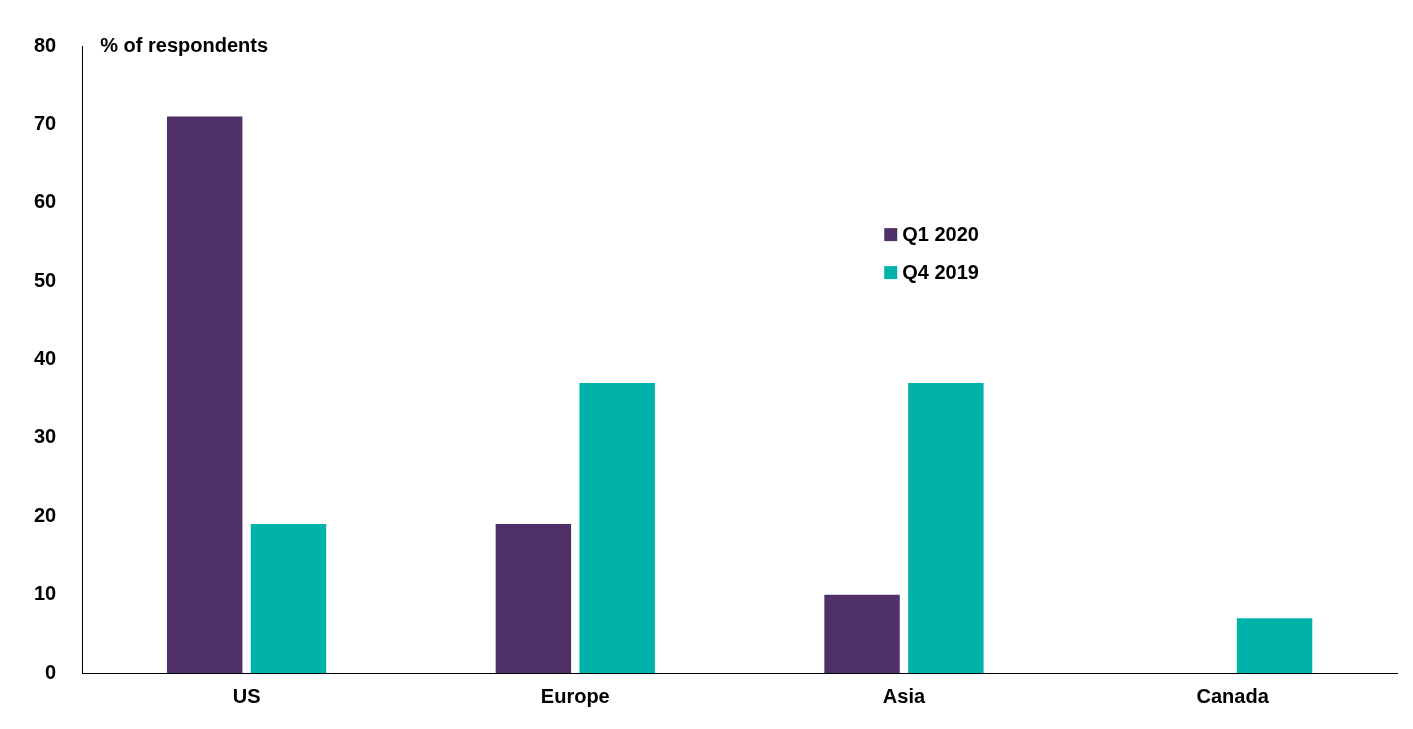 The image size is (1413, 729). What do you see at coordinates (45, 122) in the screenshot?
I see `y-tick-label: 70` at bounding box center [45, 122].